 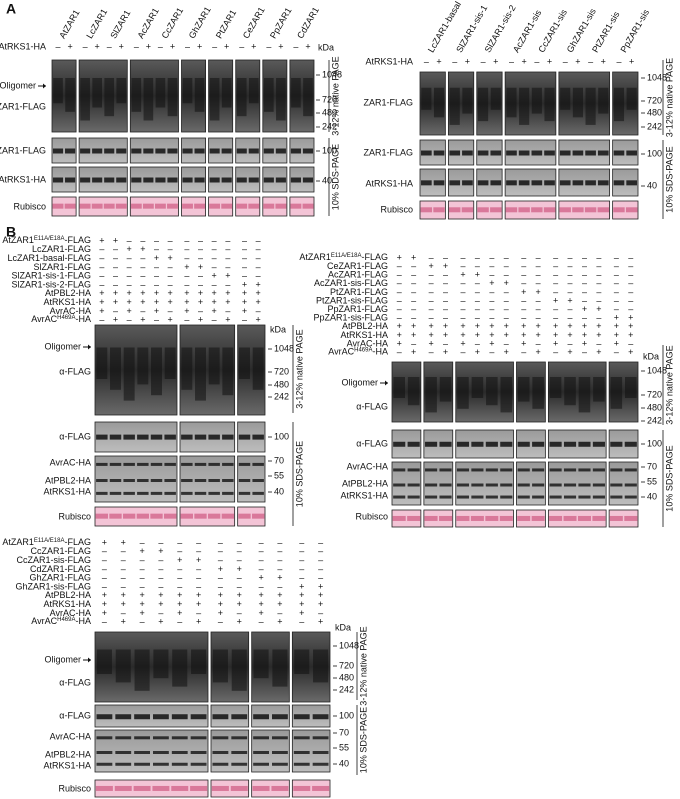 What do you see at coordinates (657, 370) in the screenshot?
I see `marker-label: 1048` at bounding box center [657, 370].